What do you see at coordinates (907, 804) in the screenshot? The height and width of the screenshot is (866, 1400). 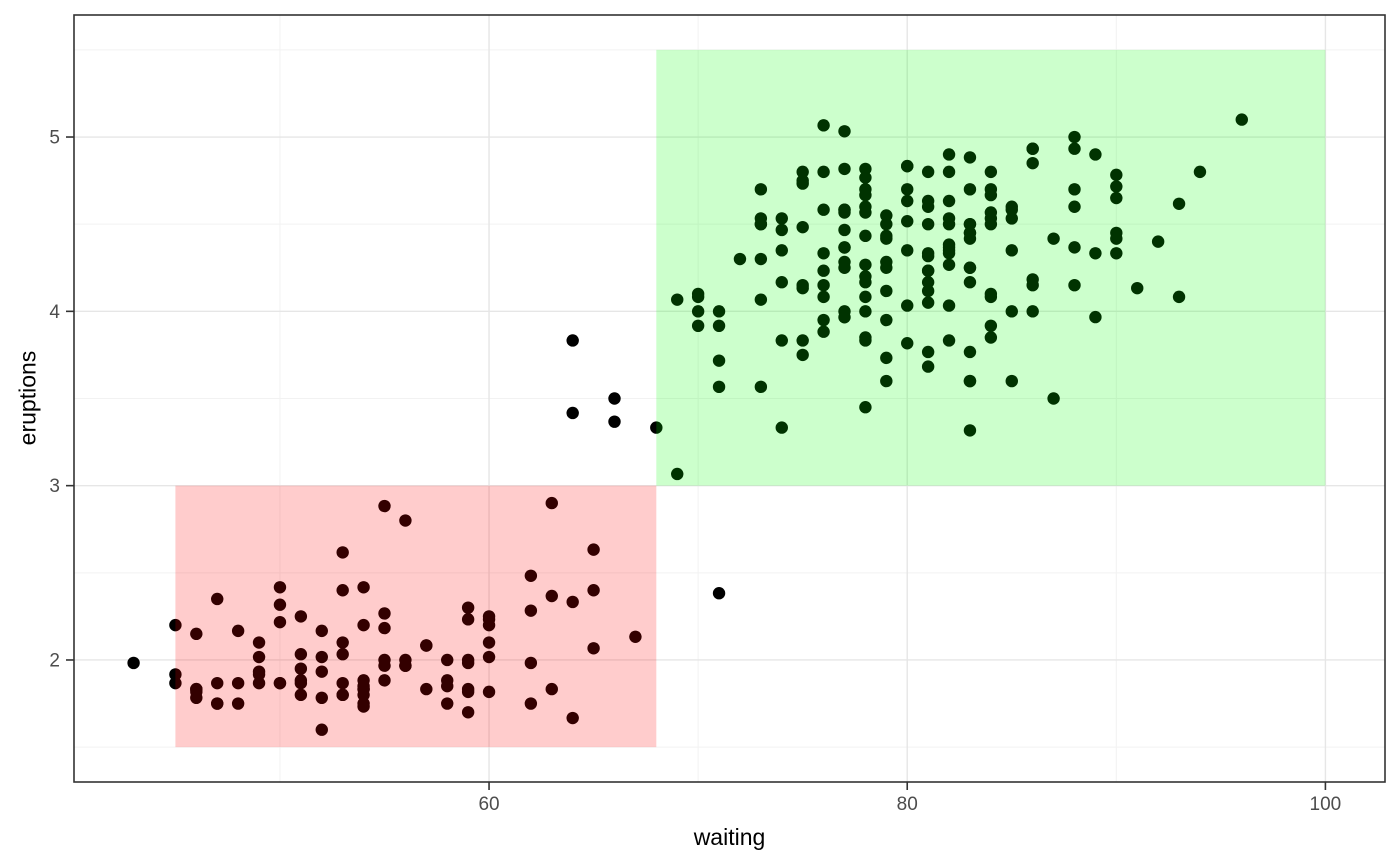 I see `x-tick-label: 80` at bounding box center [907, 804].